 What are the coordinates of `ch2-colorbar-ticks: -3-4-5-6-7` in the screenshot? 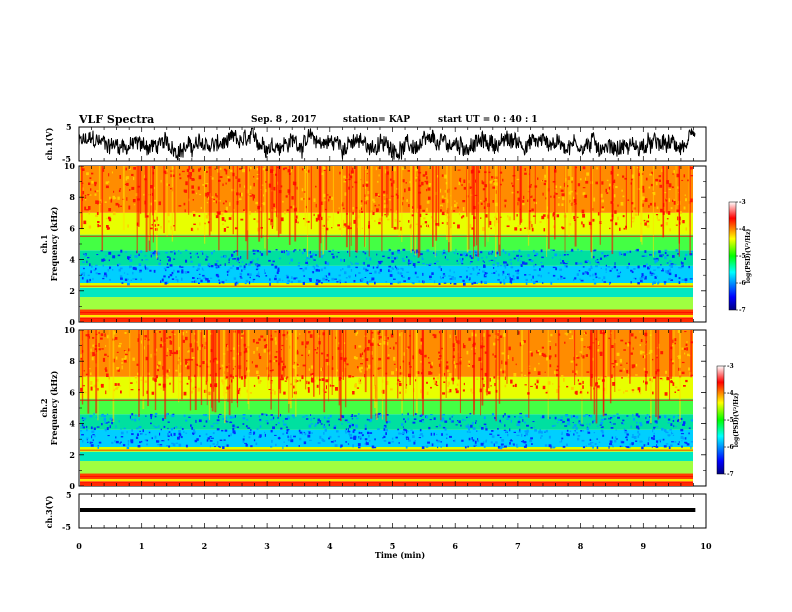 It's located at (729, 420).